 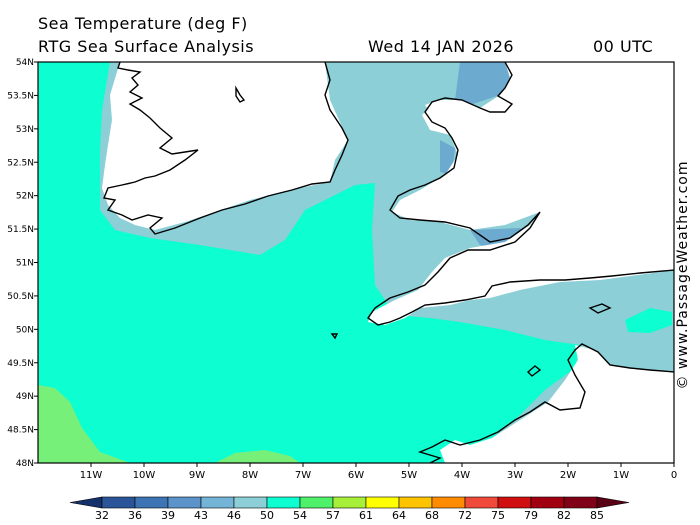 What do you see at coordinates (462, 475) in the screenshot?
I see `lon-tick-label: 4W` at bounding box center [462, 475].